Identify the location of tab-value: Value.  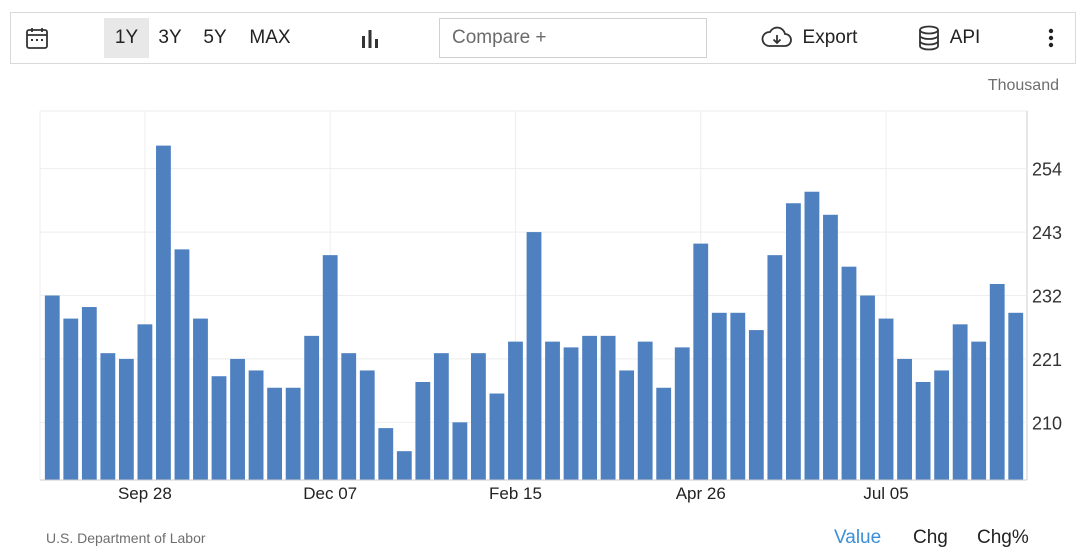
(858, 537).